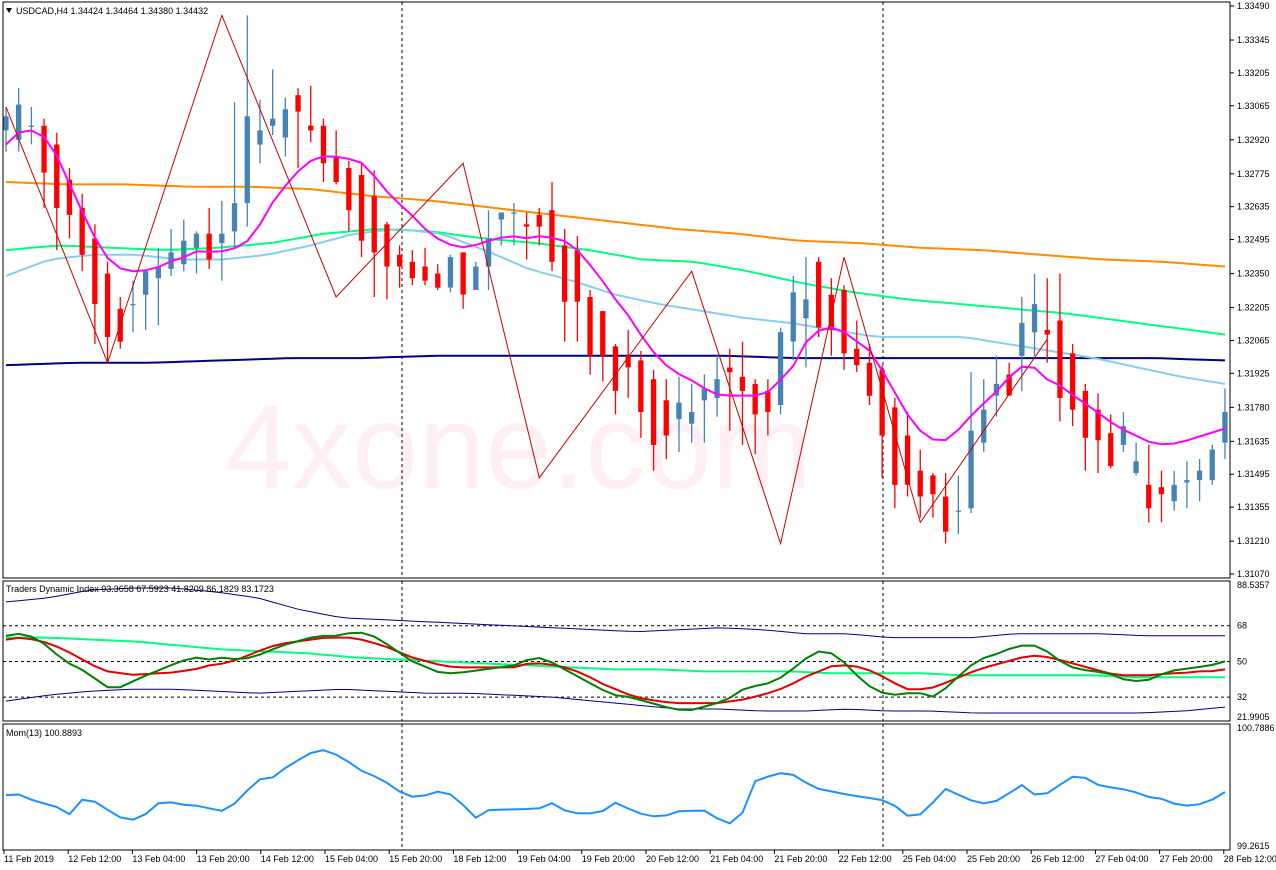 The height and width of the screenshot is (870, 1276). Describe the element at coordinates (1253, 373) in the screenshot. I see `price-tick-label: 1.31925` at that location.